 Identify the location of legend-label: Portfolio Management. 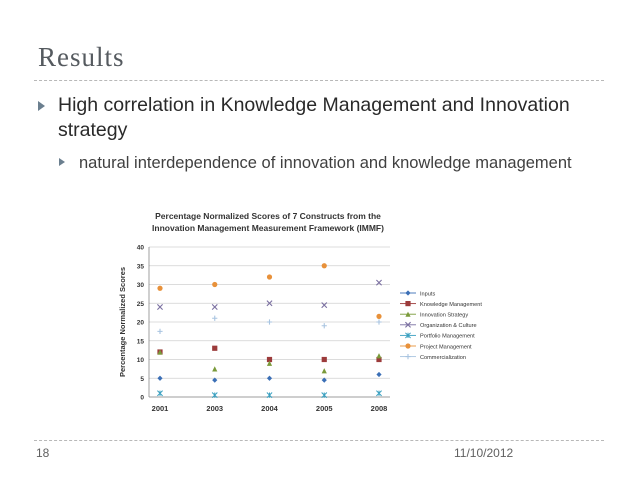
(447, 337).